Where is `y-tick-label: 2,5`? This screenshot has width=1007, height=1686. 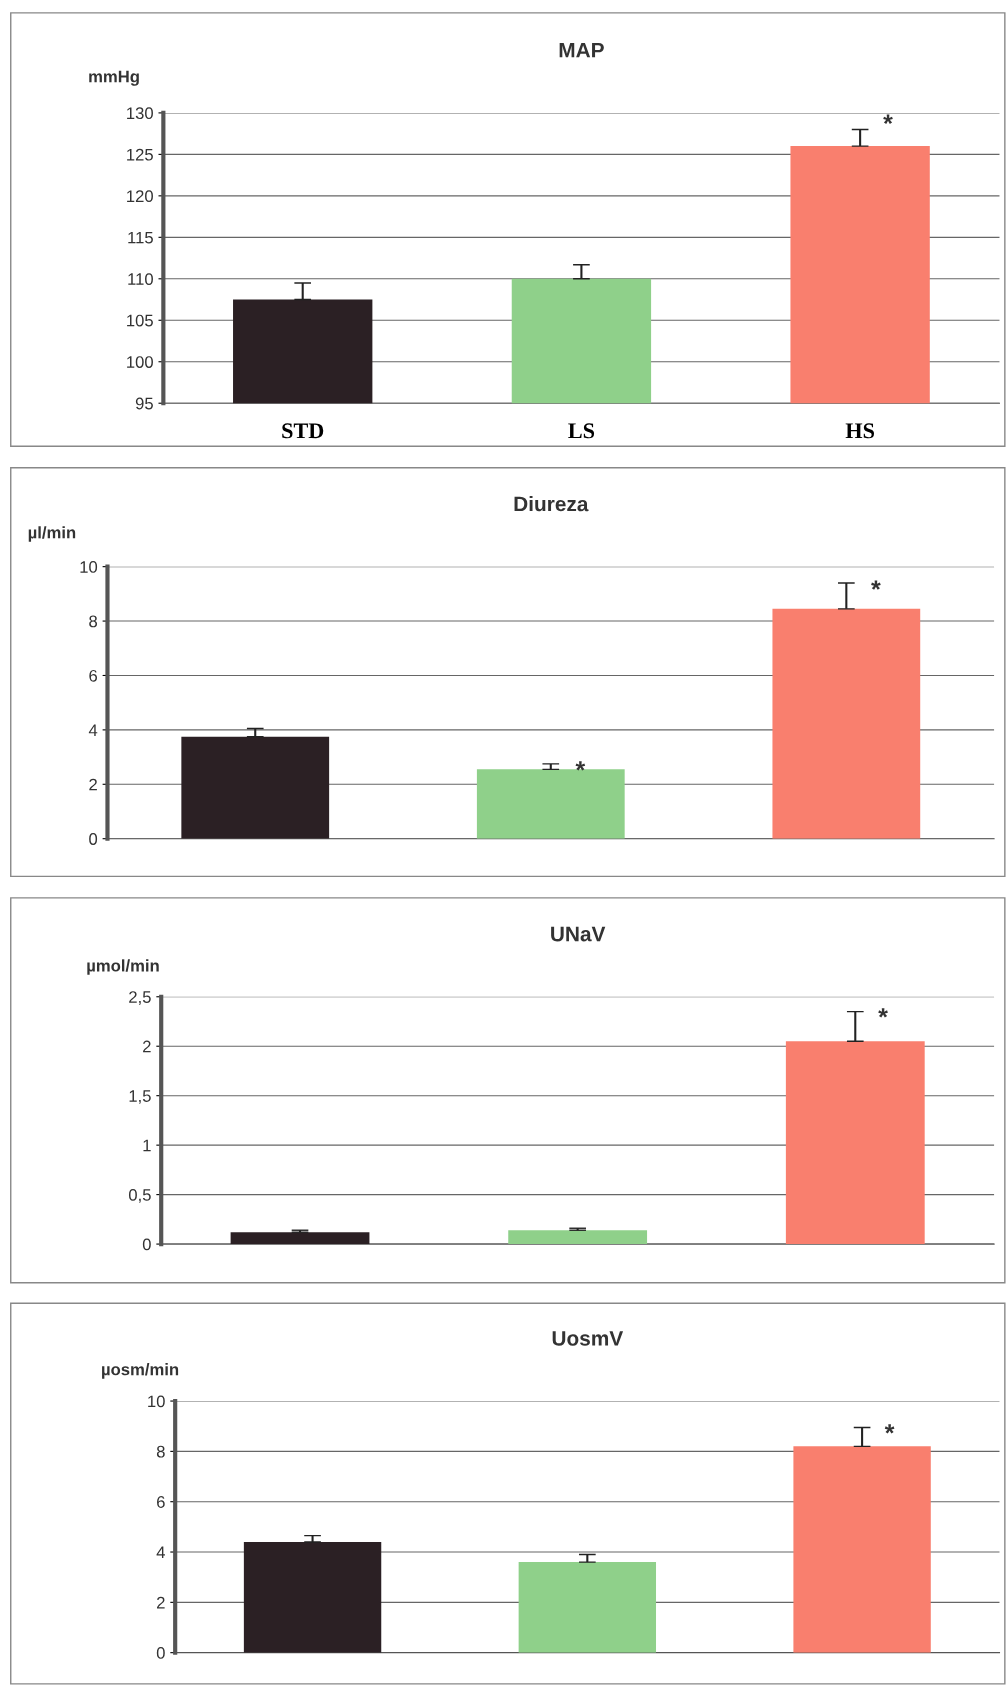
y-tick-label: 2,5 is located at coordinates (140, 998).